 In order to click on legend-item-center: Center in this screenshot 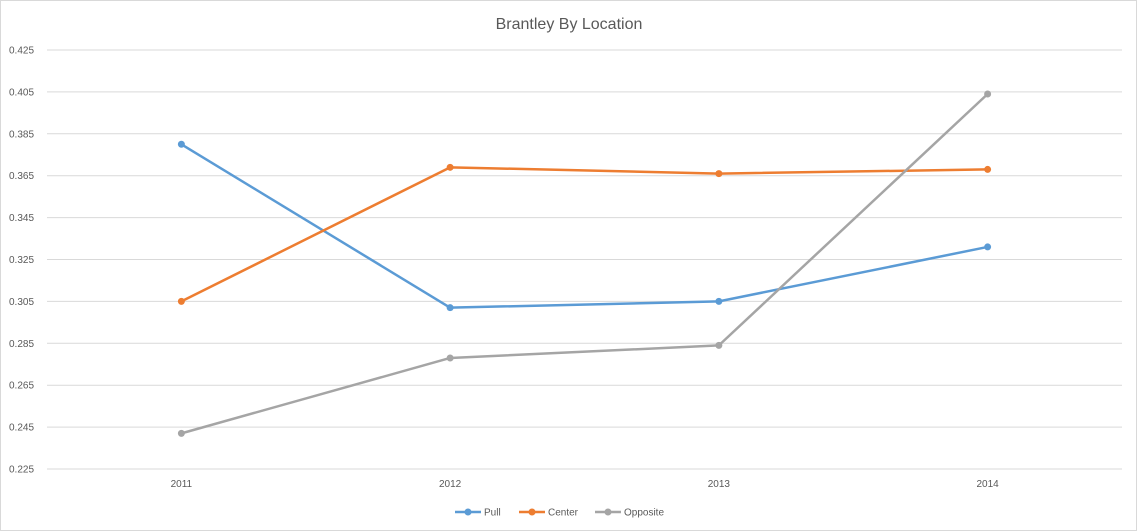, I will do `click(549, 513)`.